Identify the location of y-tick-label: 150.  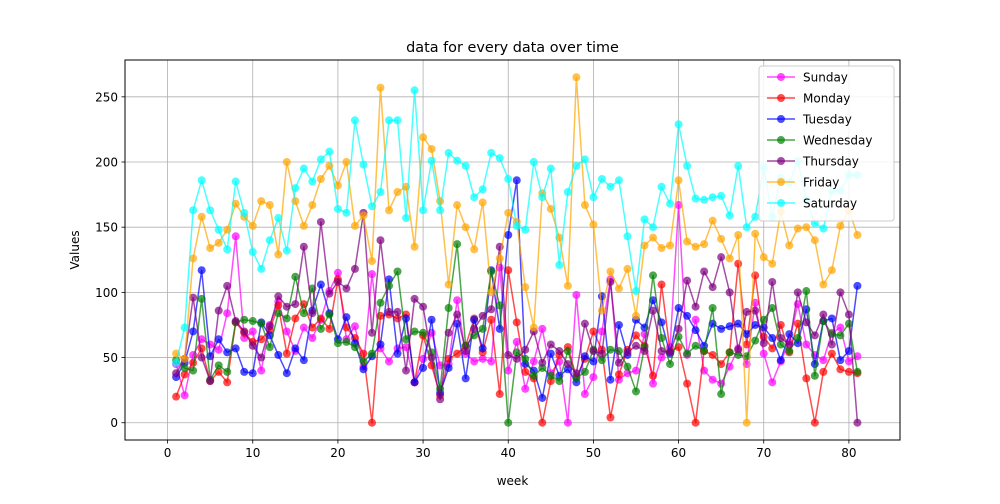
(106, 228).